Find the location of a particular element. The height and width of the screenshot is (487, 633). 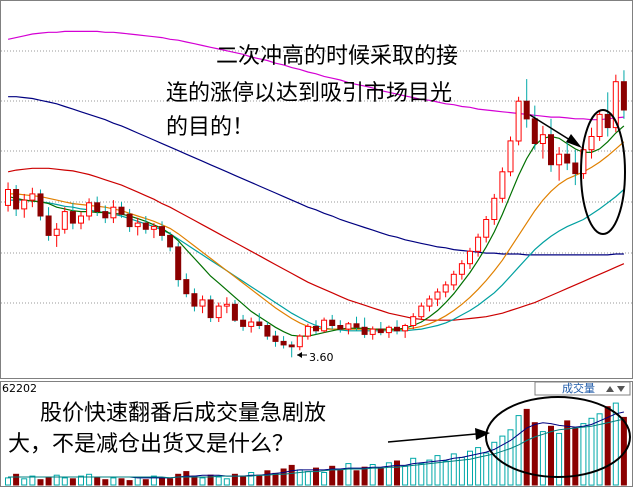

top-annotation: 二次冲高的时候采取的接 连的涨停以达到吸引市场目光 的目的！ is located at coordinates (312, 92).